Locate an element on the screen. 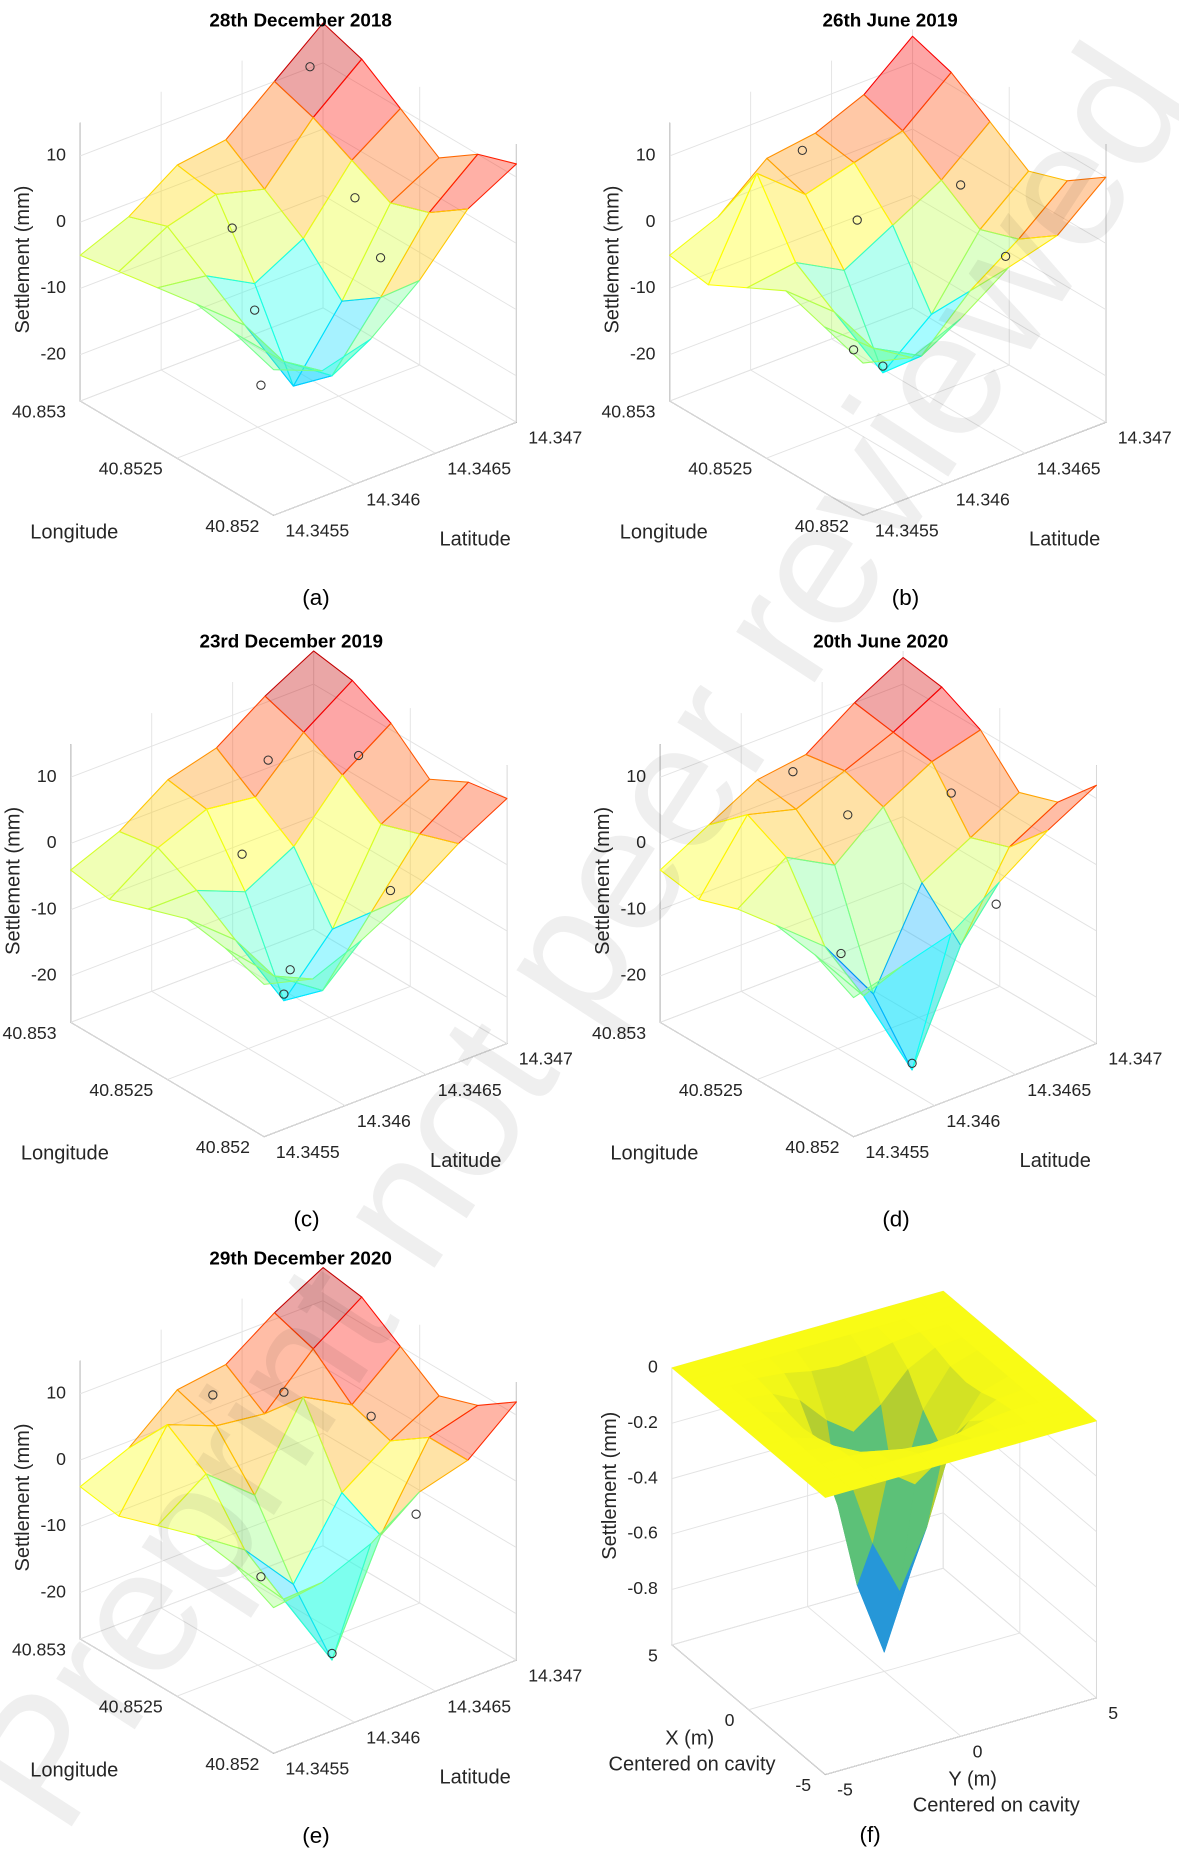  chart-title: 20th June 2020 is located at coordinates (880, 641).